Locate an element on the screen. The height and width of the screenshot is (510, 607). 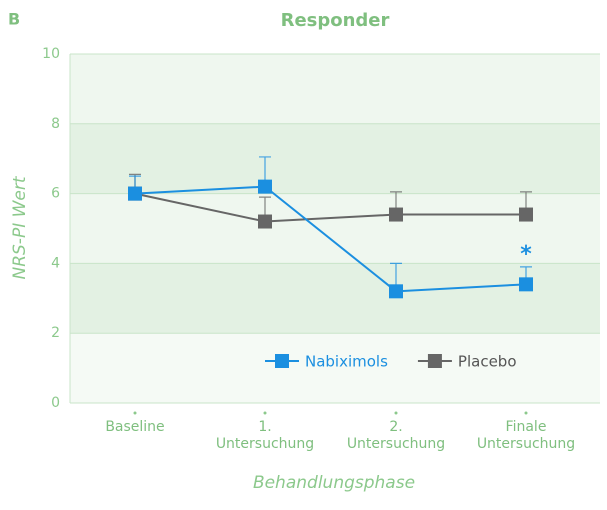
x-tick-label: Finale is located at coordinates (526, 427).